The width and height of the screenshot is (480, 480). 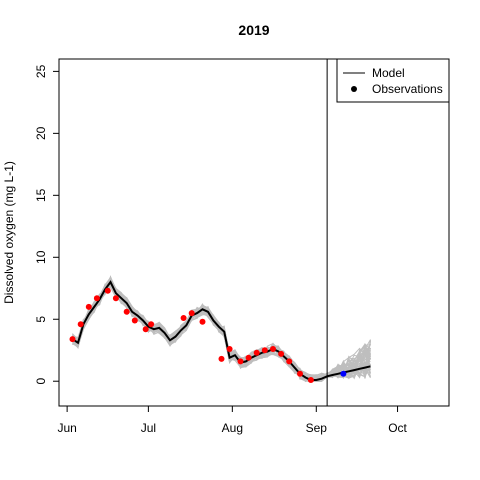 What do you see at coordinates (41, 133) in the screenshot?
I see `y-tick-label: 20` at bounding box center [41, 133].